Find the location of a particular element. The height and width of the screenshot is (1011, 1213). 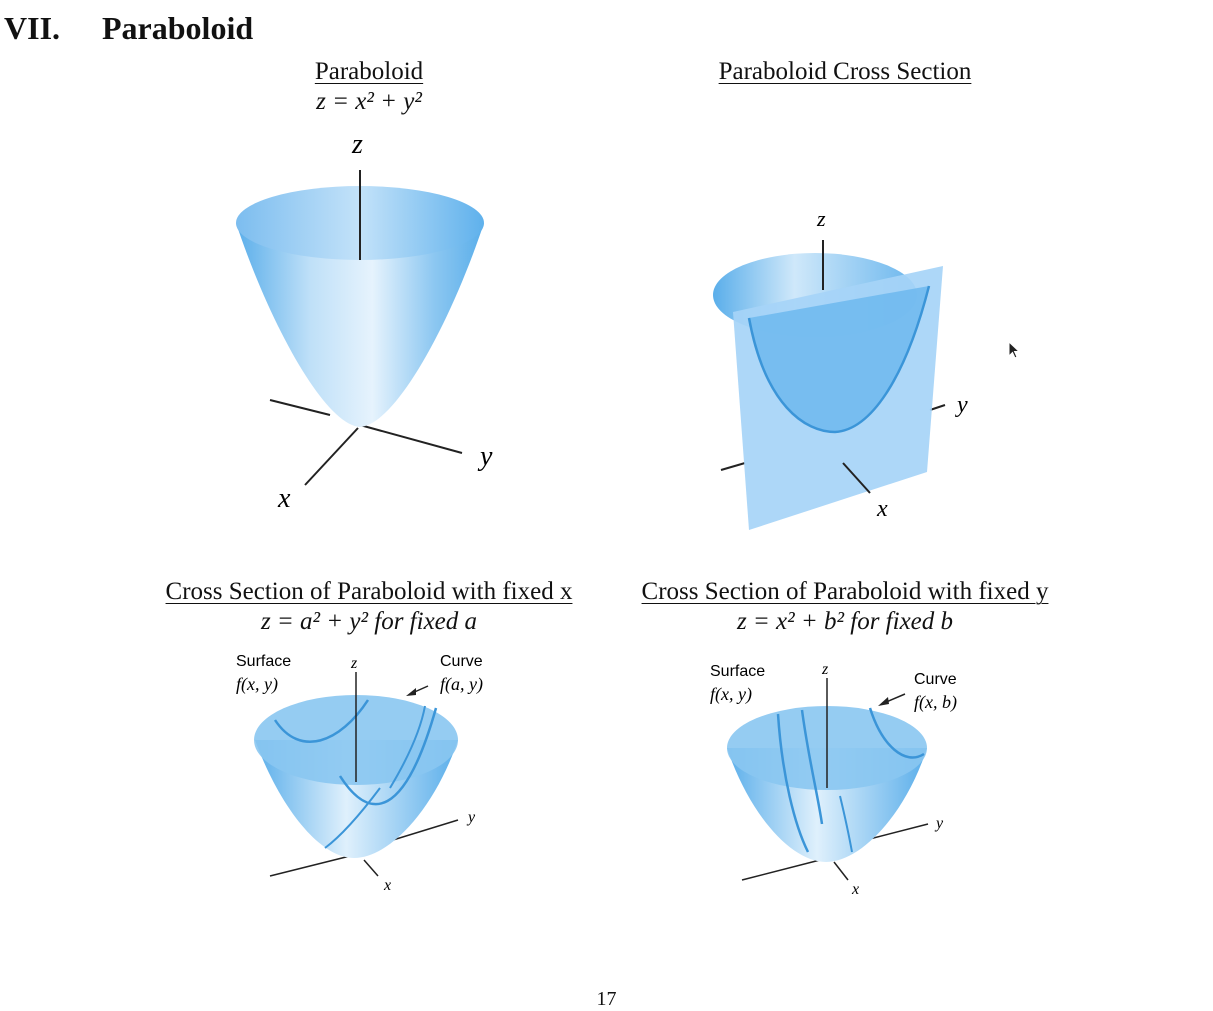

figure-3-title: Cross Section of Paraboloid with fixed x is located at coordinates (369, 591).